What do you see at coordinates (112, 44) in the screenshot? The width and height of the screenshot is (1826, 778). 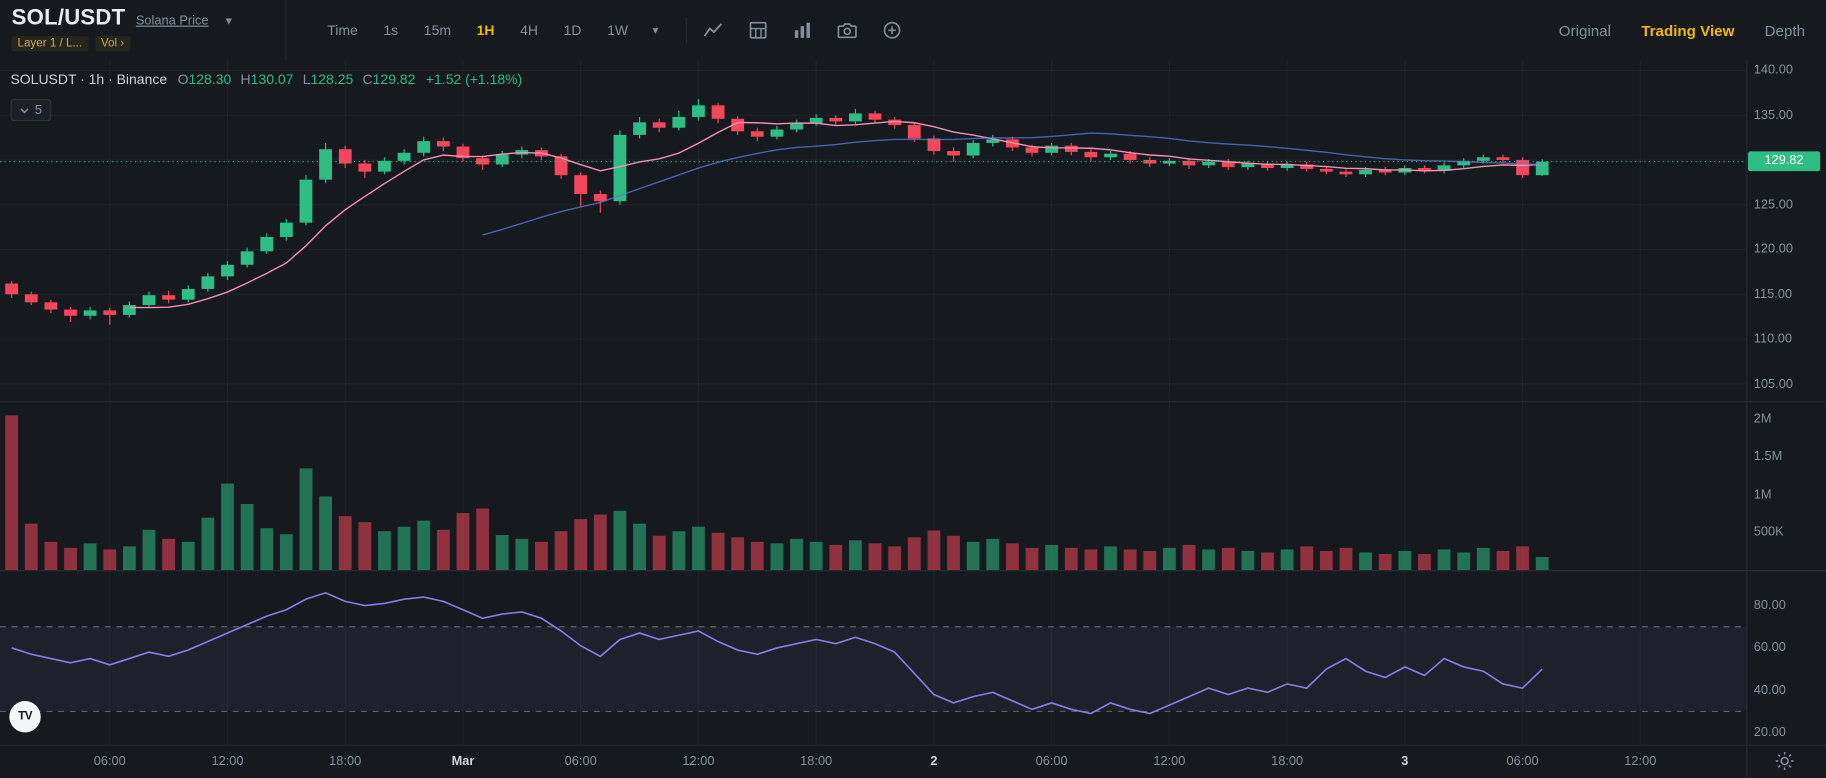 I see `symbol-tag-1: Vol ›` at bounding box center [112, 44].